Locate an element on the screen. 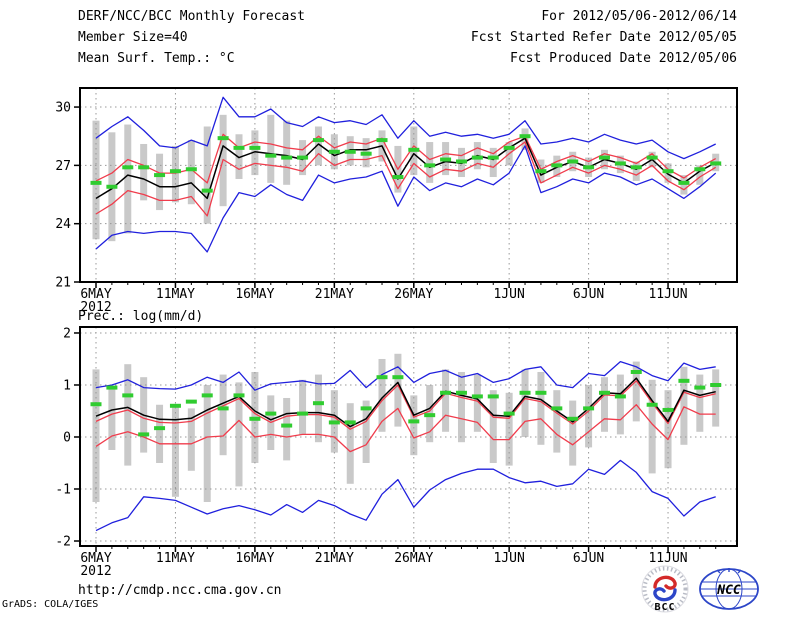  bcc-logo-text: BCC is located at coordinates (664, 607).